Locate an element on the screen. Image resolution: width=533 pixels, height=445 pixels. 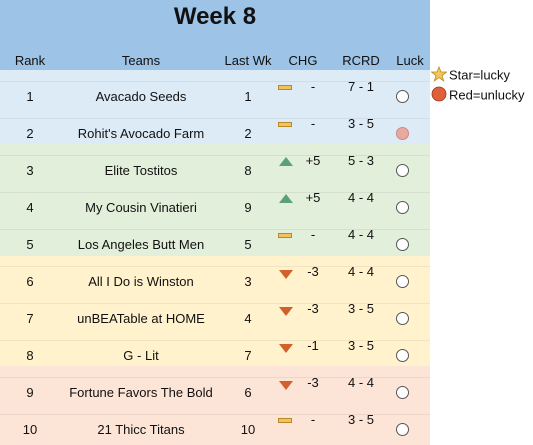
legend-unlucky: Red=unlucky is located at coordinates (478, 96).